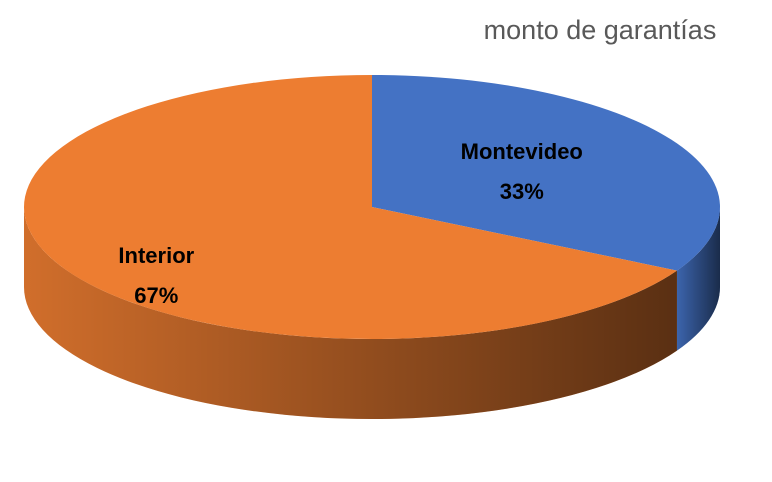  I want to click on slice-label: Montevideo, so click(522, 151).